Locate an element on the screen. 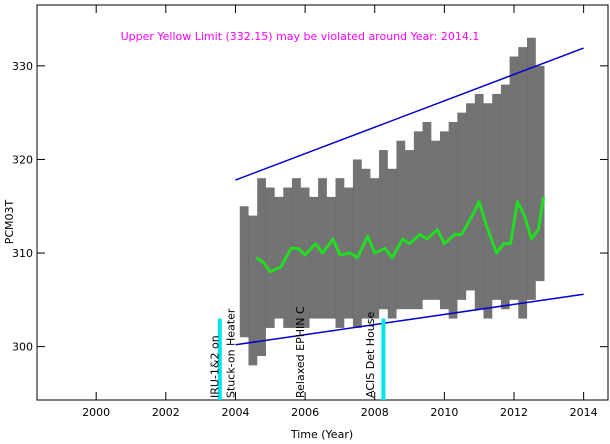 The image size is (610, 444). x-tick-label: 2014 is located at coordinates (584, 412).